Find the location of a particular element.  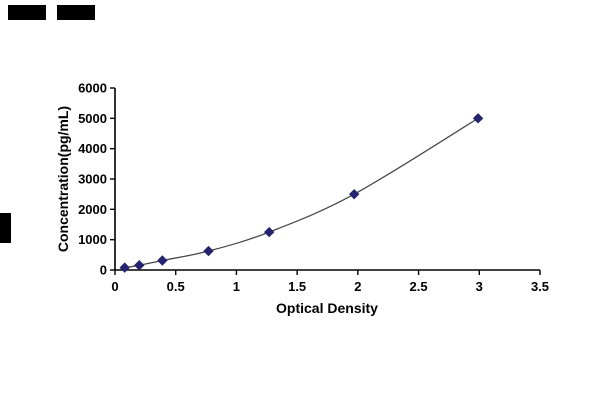

y-tick-label: 0 is located at coordinates (103, 270).